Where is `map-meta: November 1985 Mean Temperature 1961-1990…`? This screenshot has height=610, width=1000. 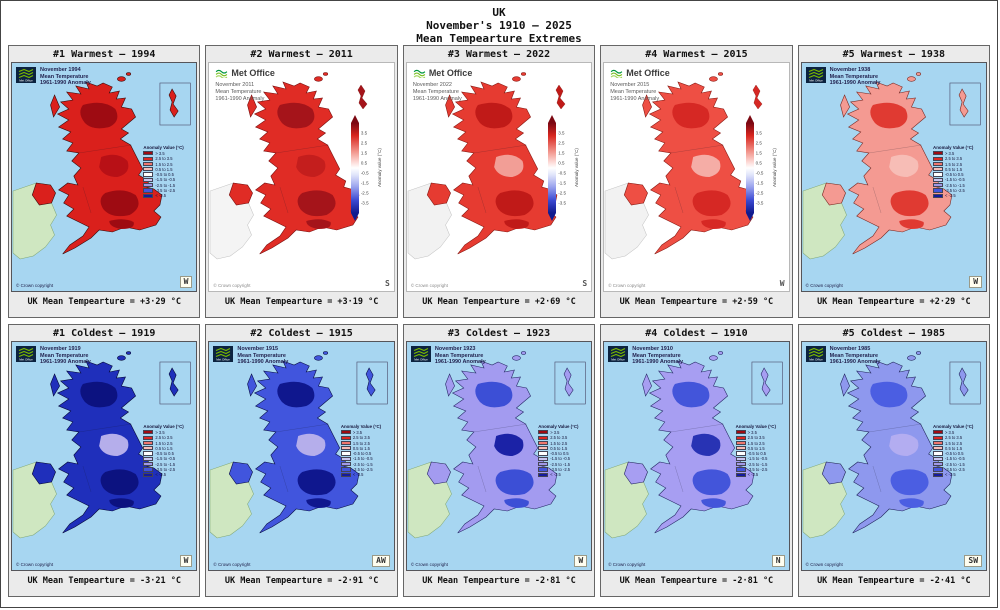 map-meta: November 1985 Mean Temperature 1961-1990… is located at coordinates (855, 356).